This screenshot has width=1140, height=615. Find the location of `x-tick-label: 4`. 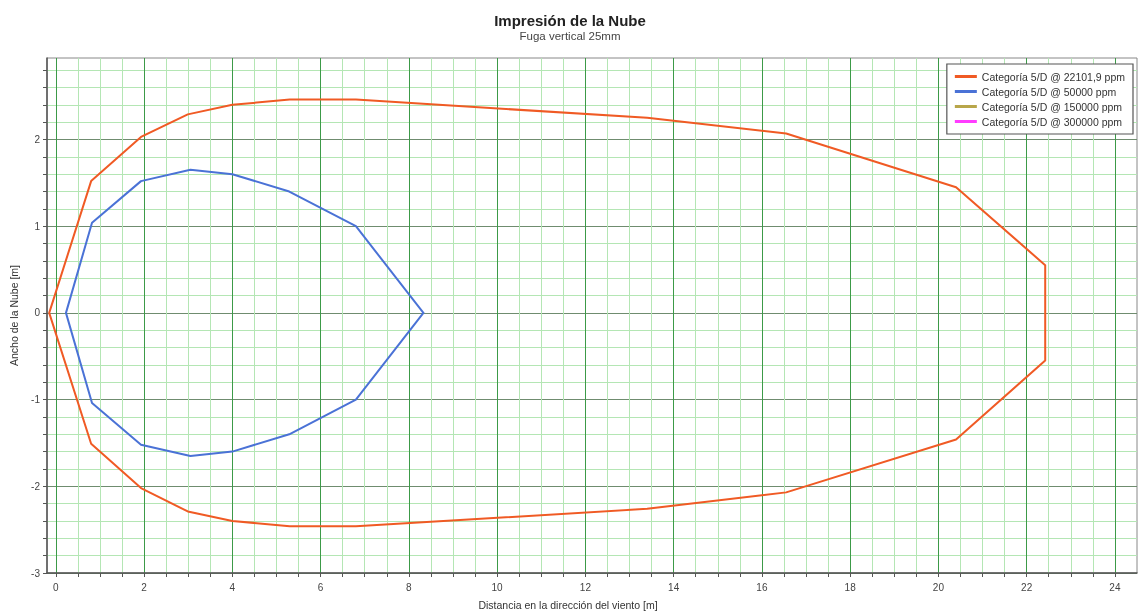

x-tick-label: 4 is located at coordinates (232, 587).